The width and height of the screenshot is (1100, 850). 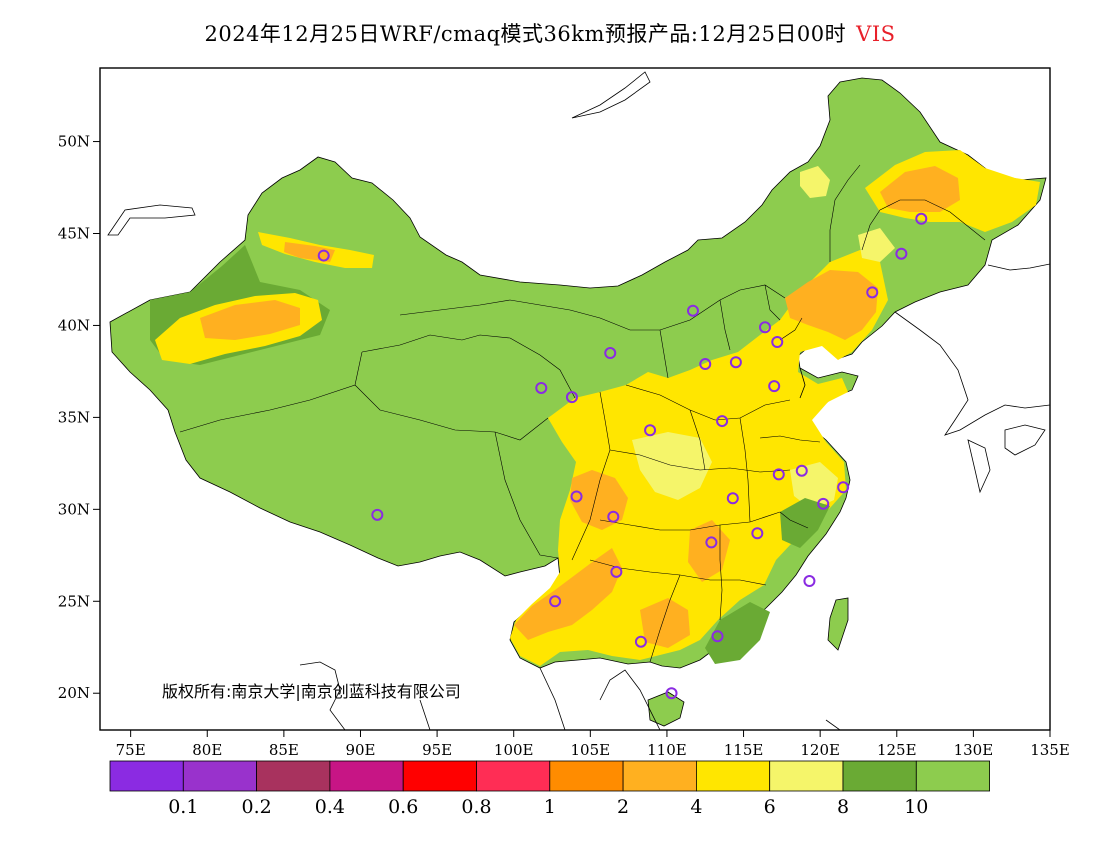 What do you see at coordinates (838, 624) in the screenshot?
I see `taiwan-island` at bounding box center [838, 624].